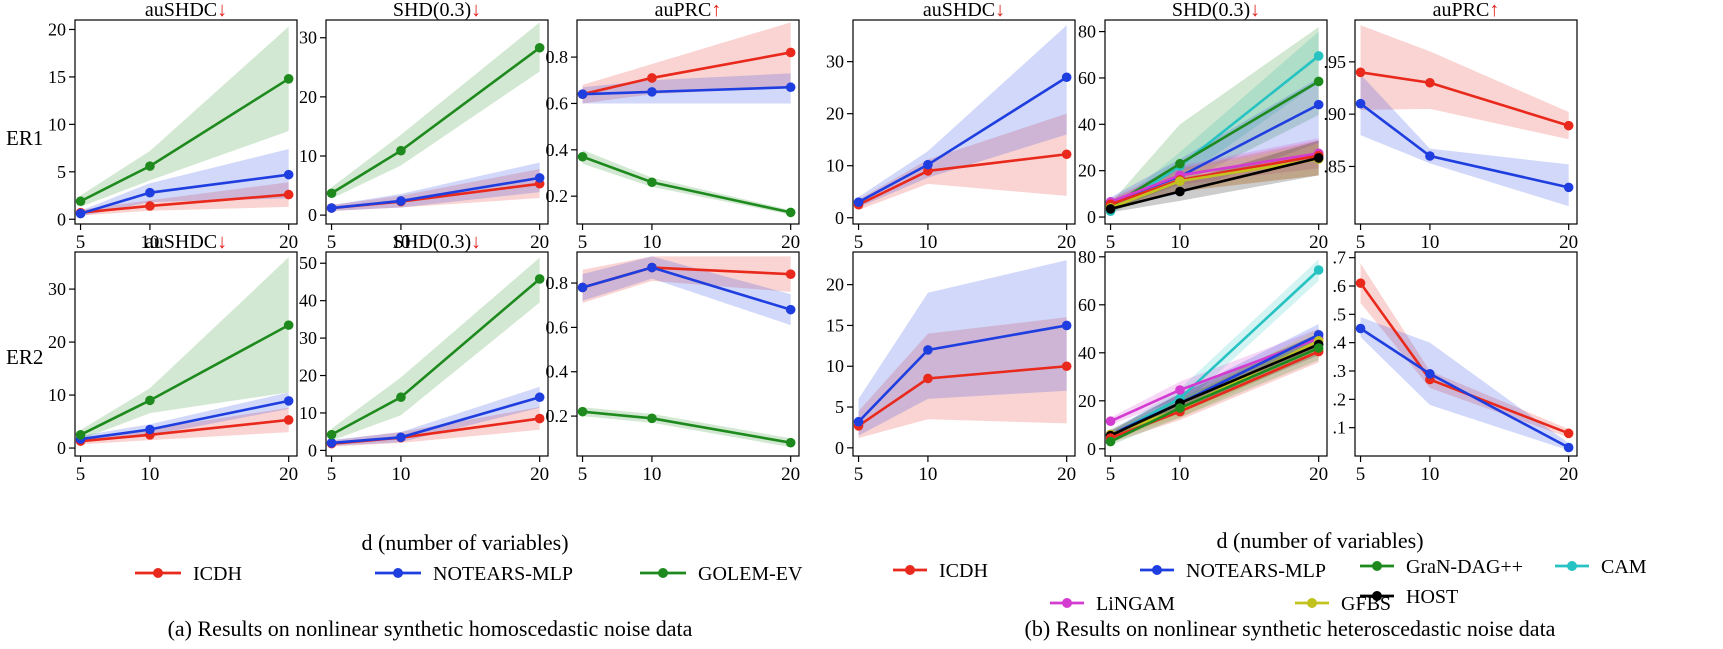 The width and height of the screenshot is (1723, 649). What do you see at coordinates (1432, 597) in the screenshot?
I see `legend-label: HOST` at bounding box center [1432, 597].